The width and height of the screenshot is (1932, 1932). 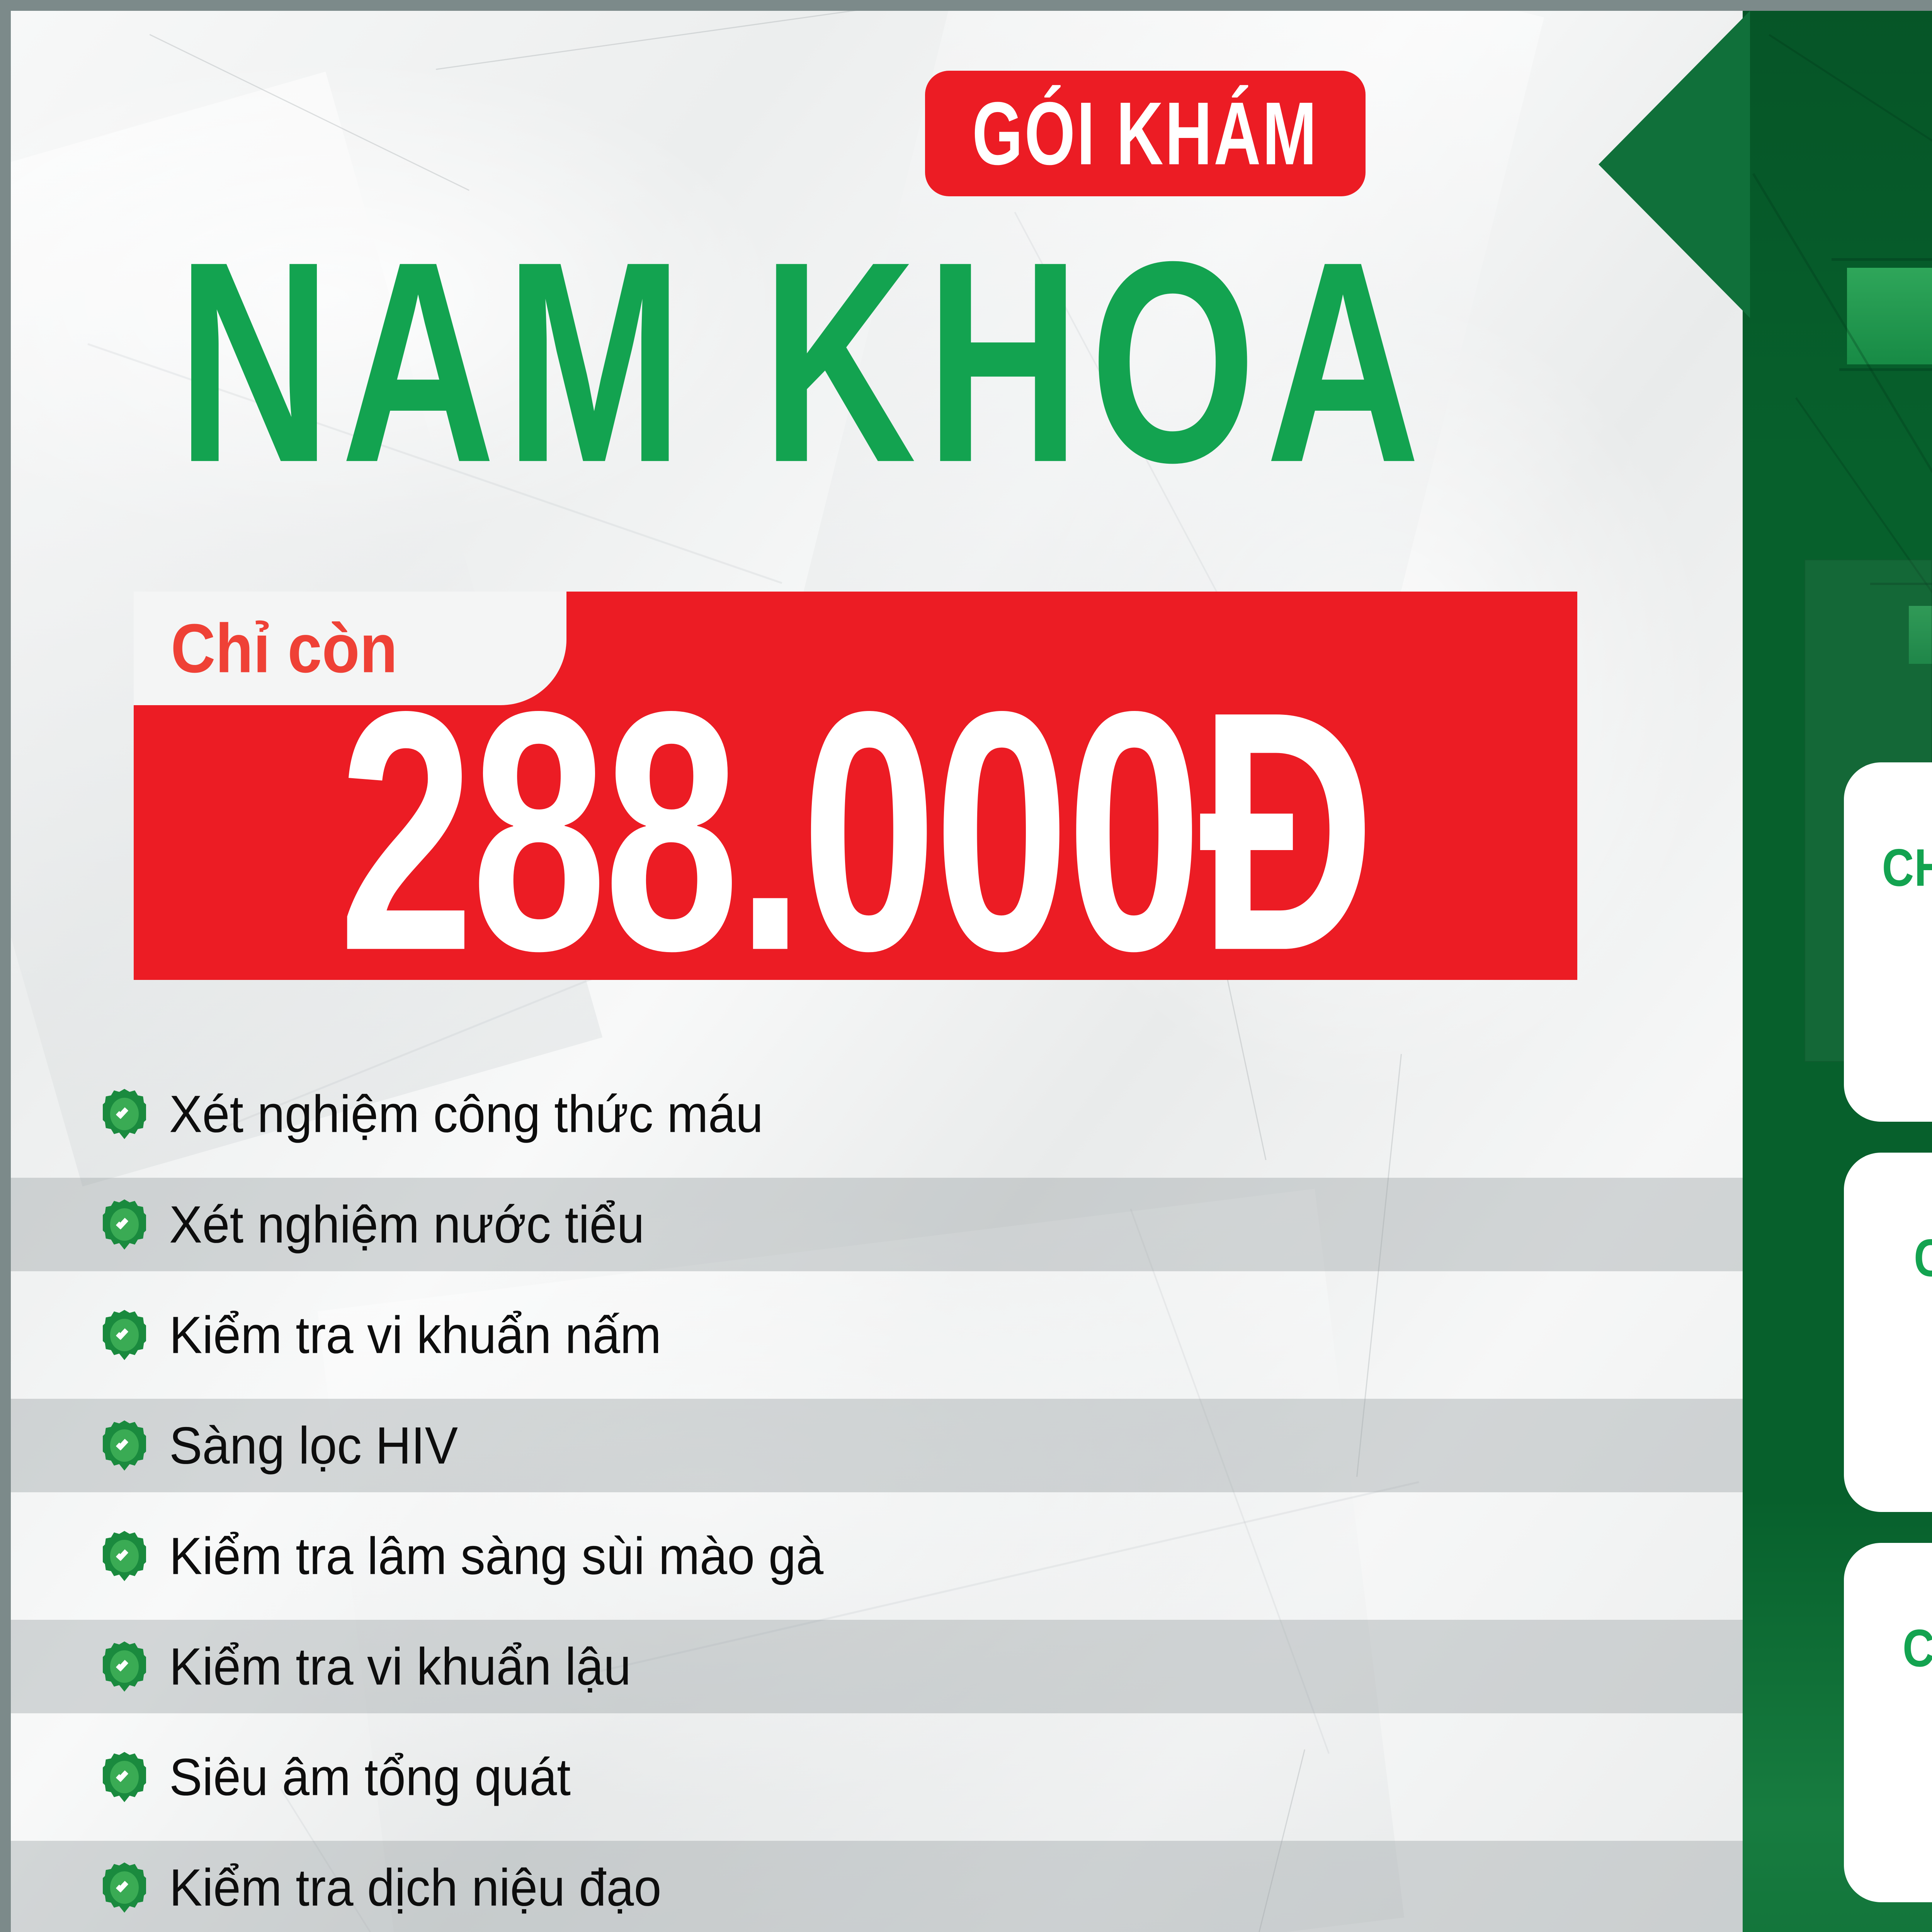 I want to click on price-prefix-label: Chỉ còn, so click(x=284, y=648).